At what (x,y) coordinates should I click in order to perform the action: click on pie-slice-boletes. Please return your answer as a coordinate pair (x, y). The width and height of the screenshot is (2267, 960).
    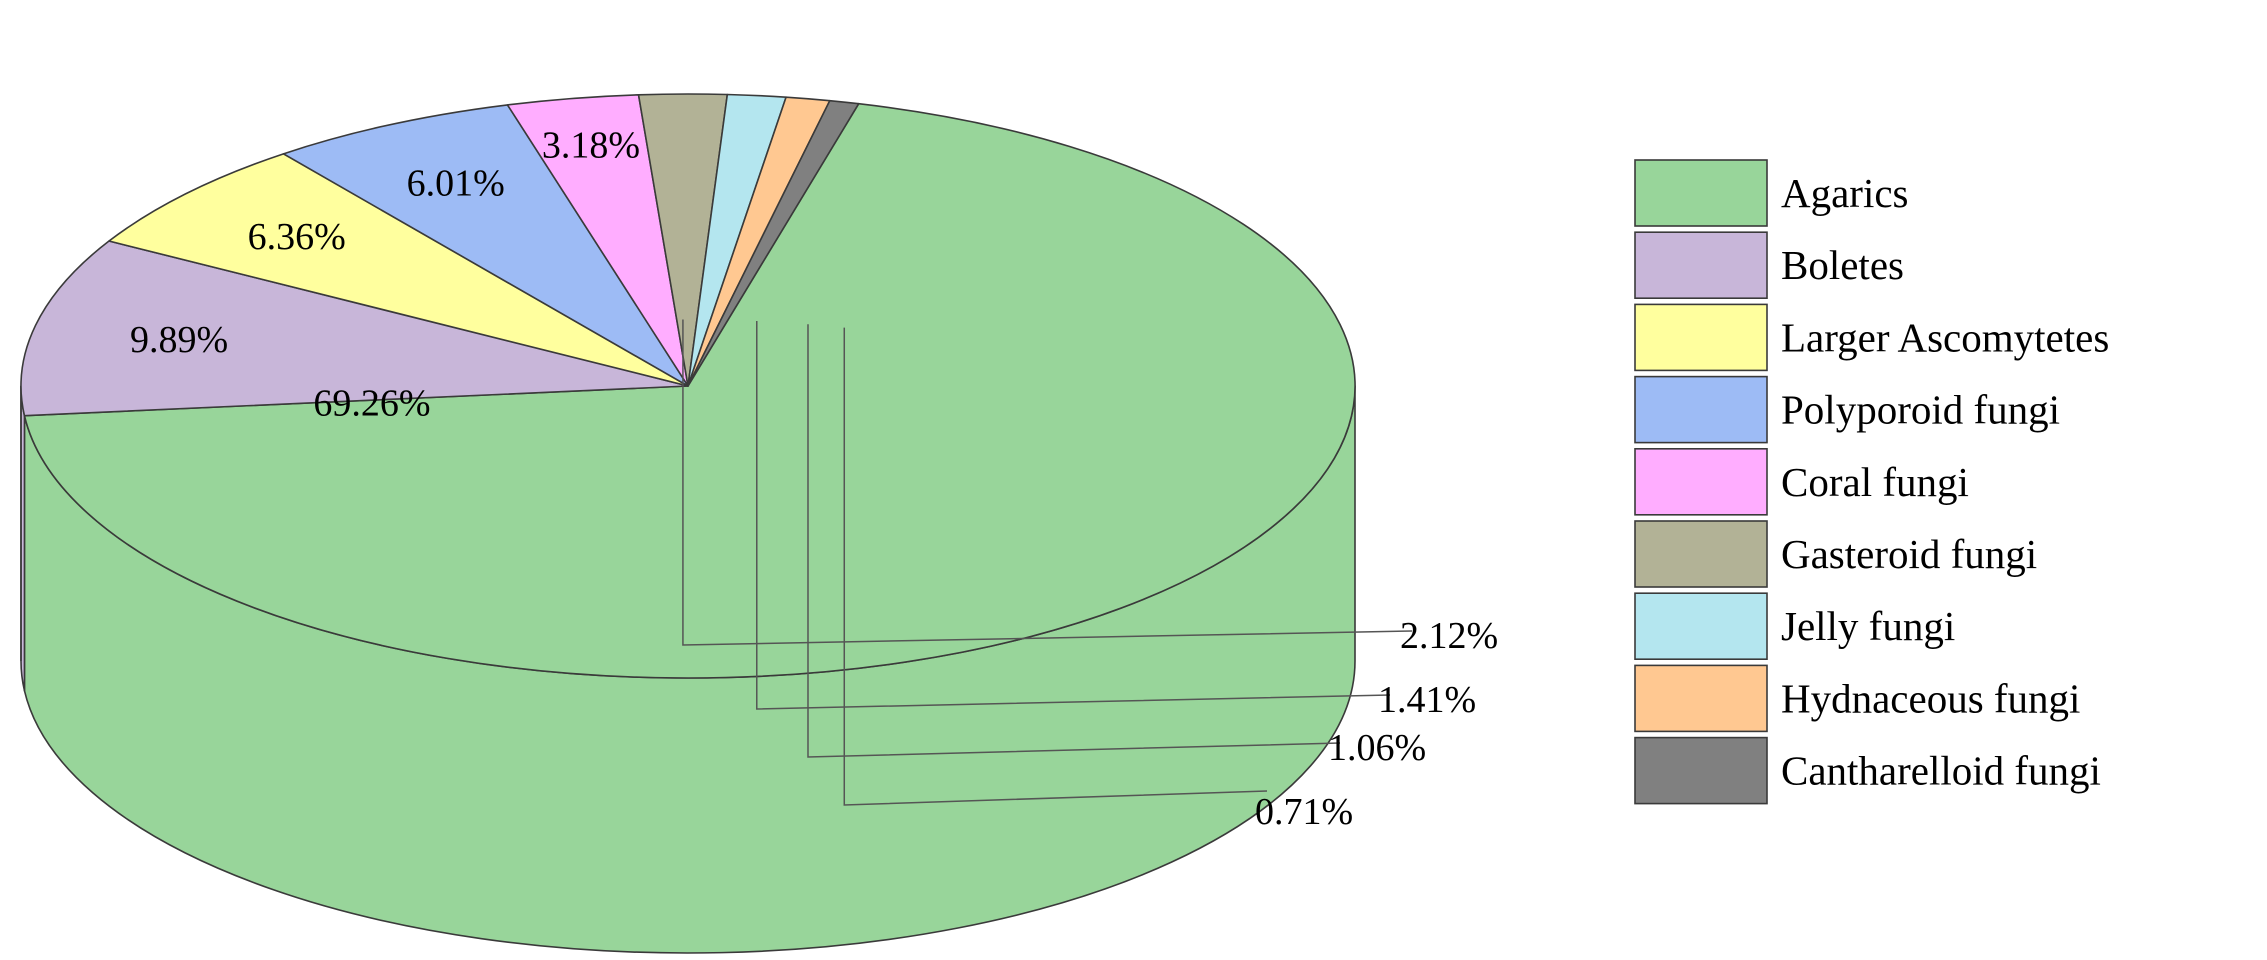
    Looking at the image, I should click on (354, 328).